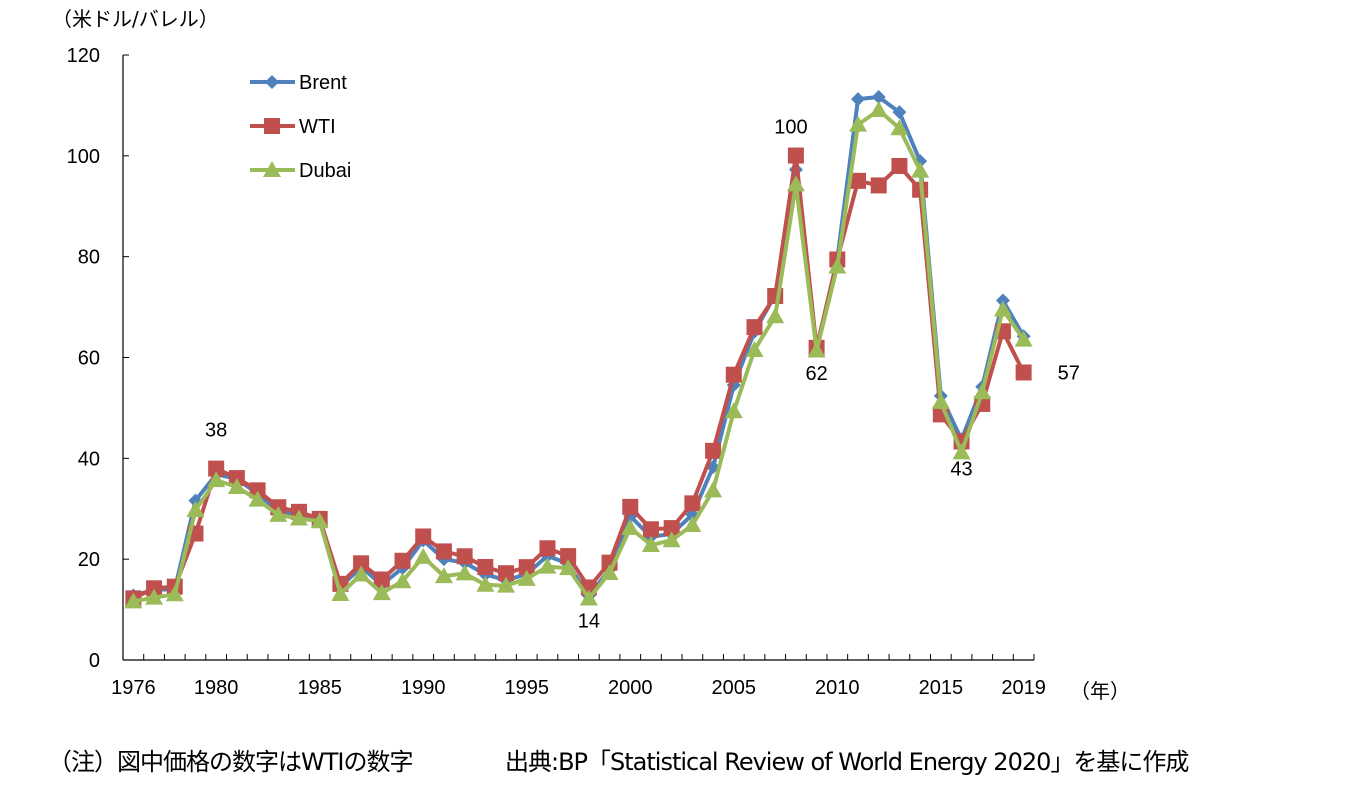  I want to click on legend-item-wti: WTI, so click(293, 127).